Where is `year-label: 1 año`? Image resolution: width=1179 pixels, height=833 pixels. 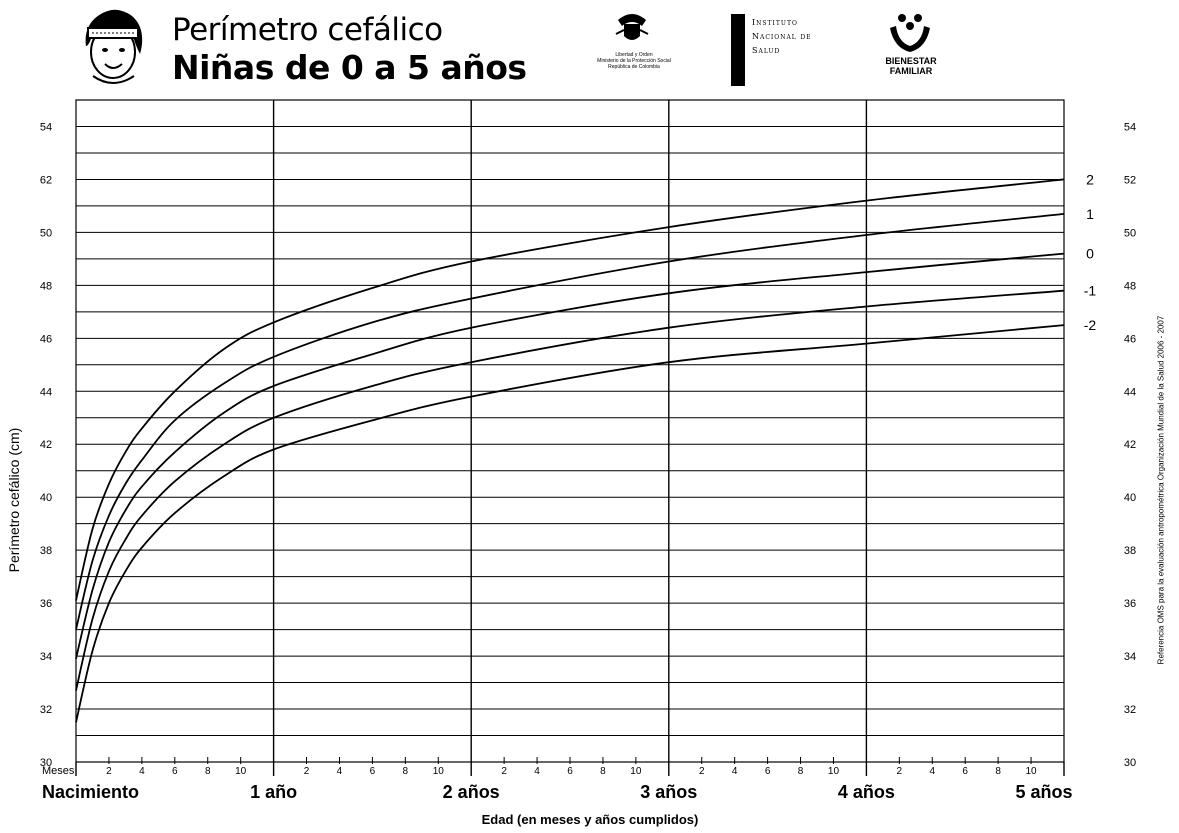 year-label: 1 año is located at coordinates (273, 792).